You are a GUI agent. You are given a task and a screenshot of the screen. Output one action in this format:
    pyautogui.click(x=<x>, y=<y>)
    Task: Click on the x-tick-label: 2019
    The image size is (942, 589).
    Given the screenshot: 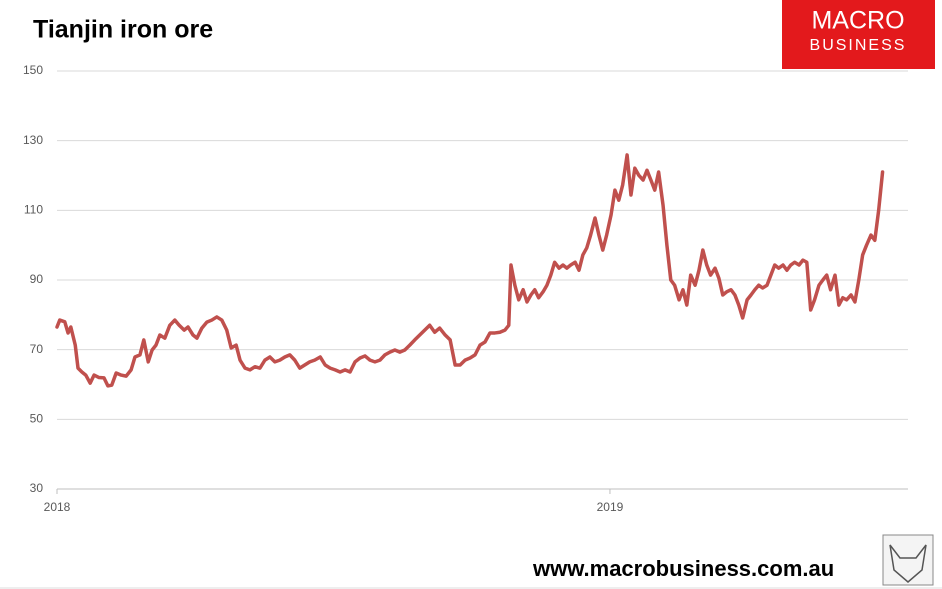 What is the action you would take?
    pyautogui.click(x=610, y=507)
    